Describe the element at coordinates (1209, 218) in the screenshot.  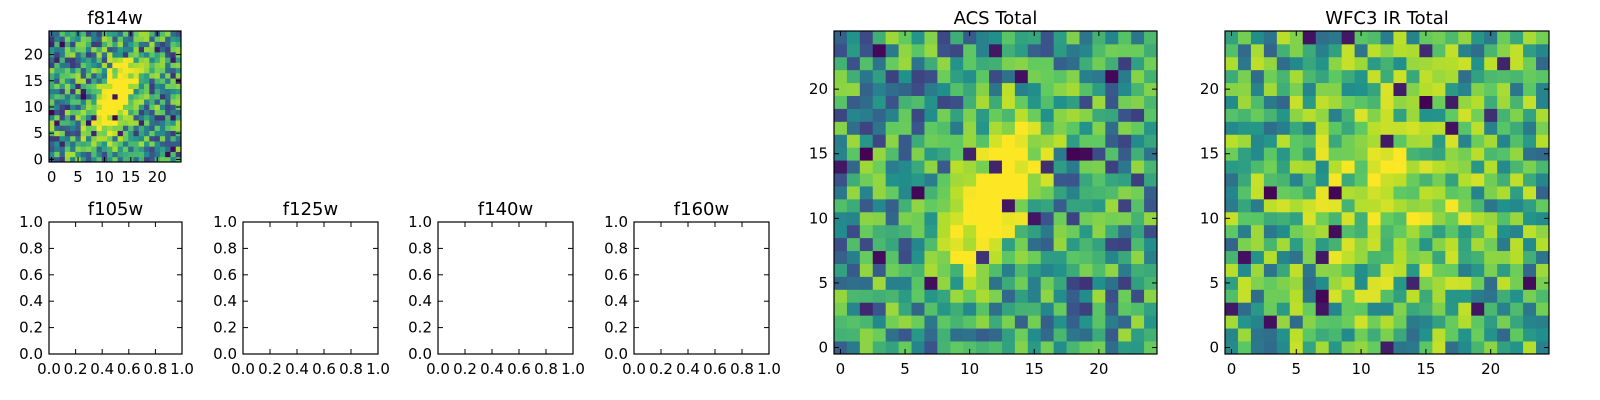
I see `y-tick-label: 10` at that location.